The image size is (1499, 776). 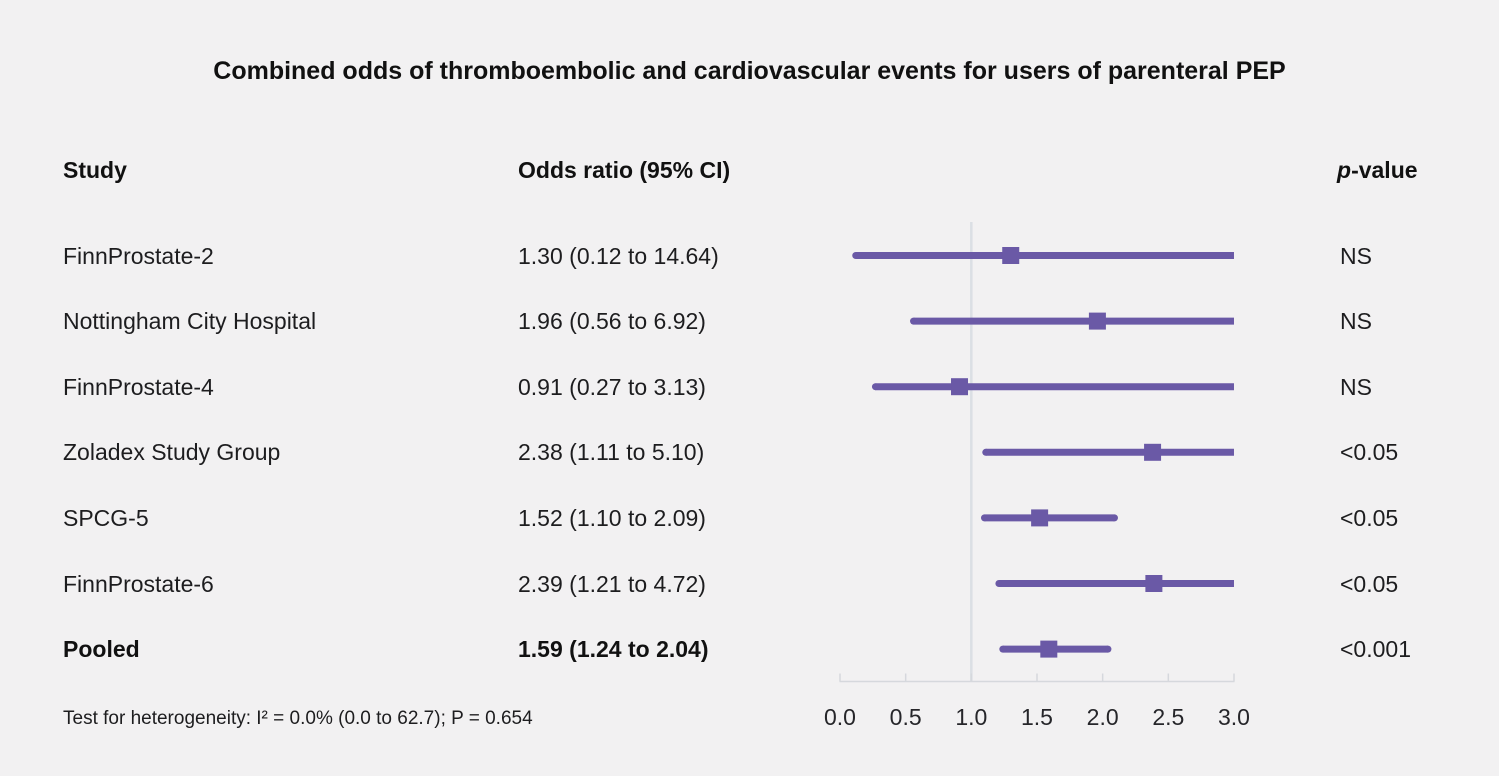 I want to click on odds-ratio-text: 1.59 (1.24 to 2.04), so click(x=613, y=649).